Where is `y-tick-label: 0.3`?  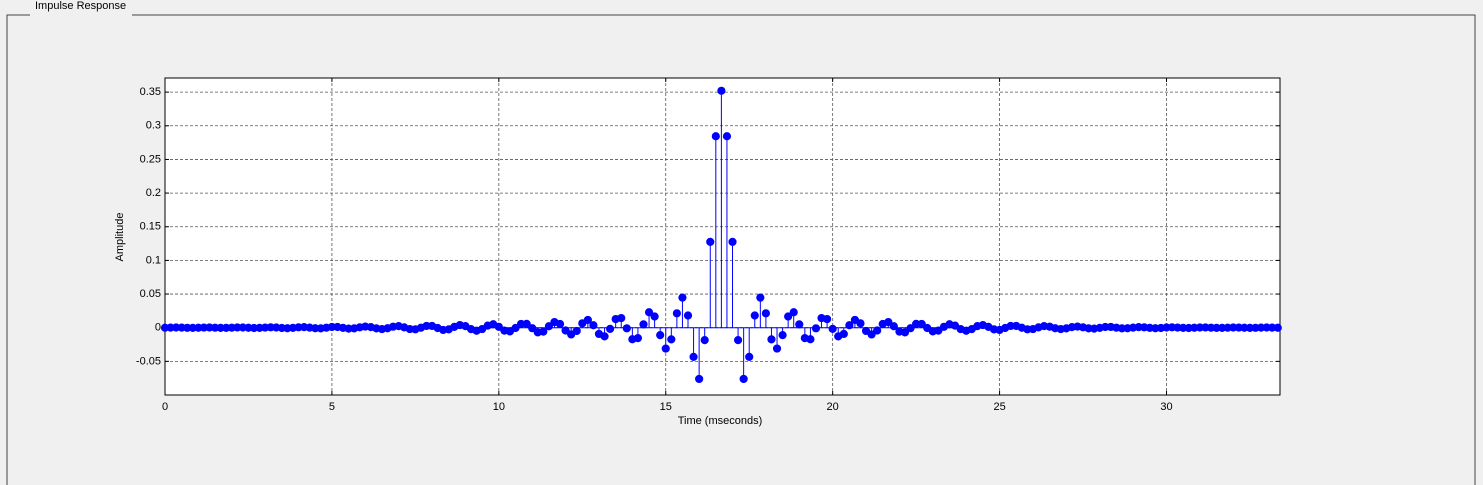
y-tick-label: 0.3 is located at coordinates (153, 126).